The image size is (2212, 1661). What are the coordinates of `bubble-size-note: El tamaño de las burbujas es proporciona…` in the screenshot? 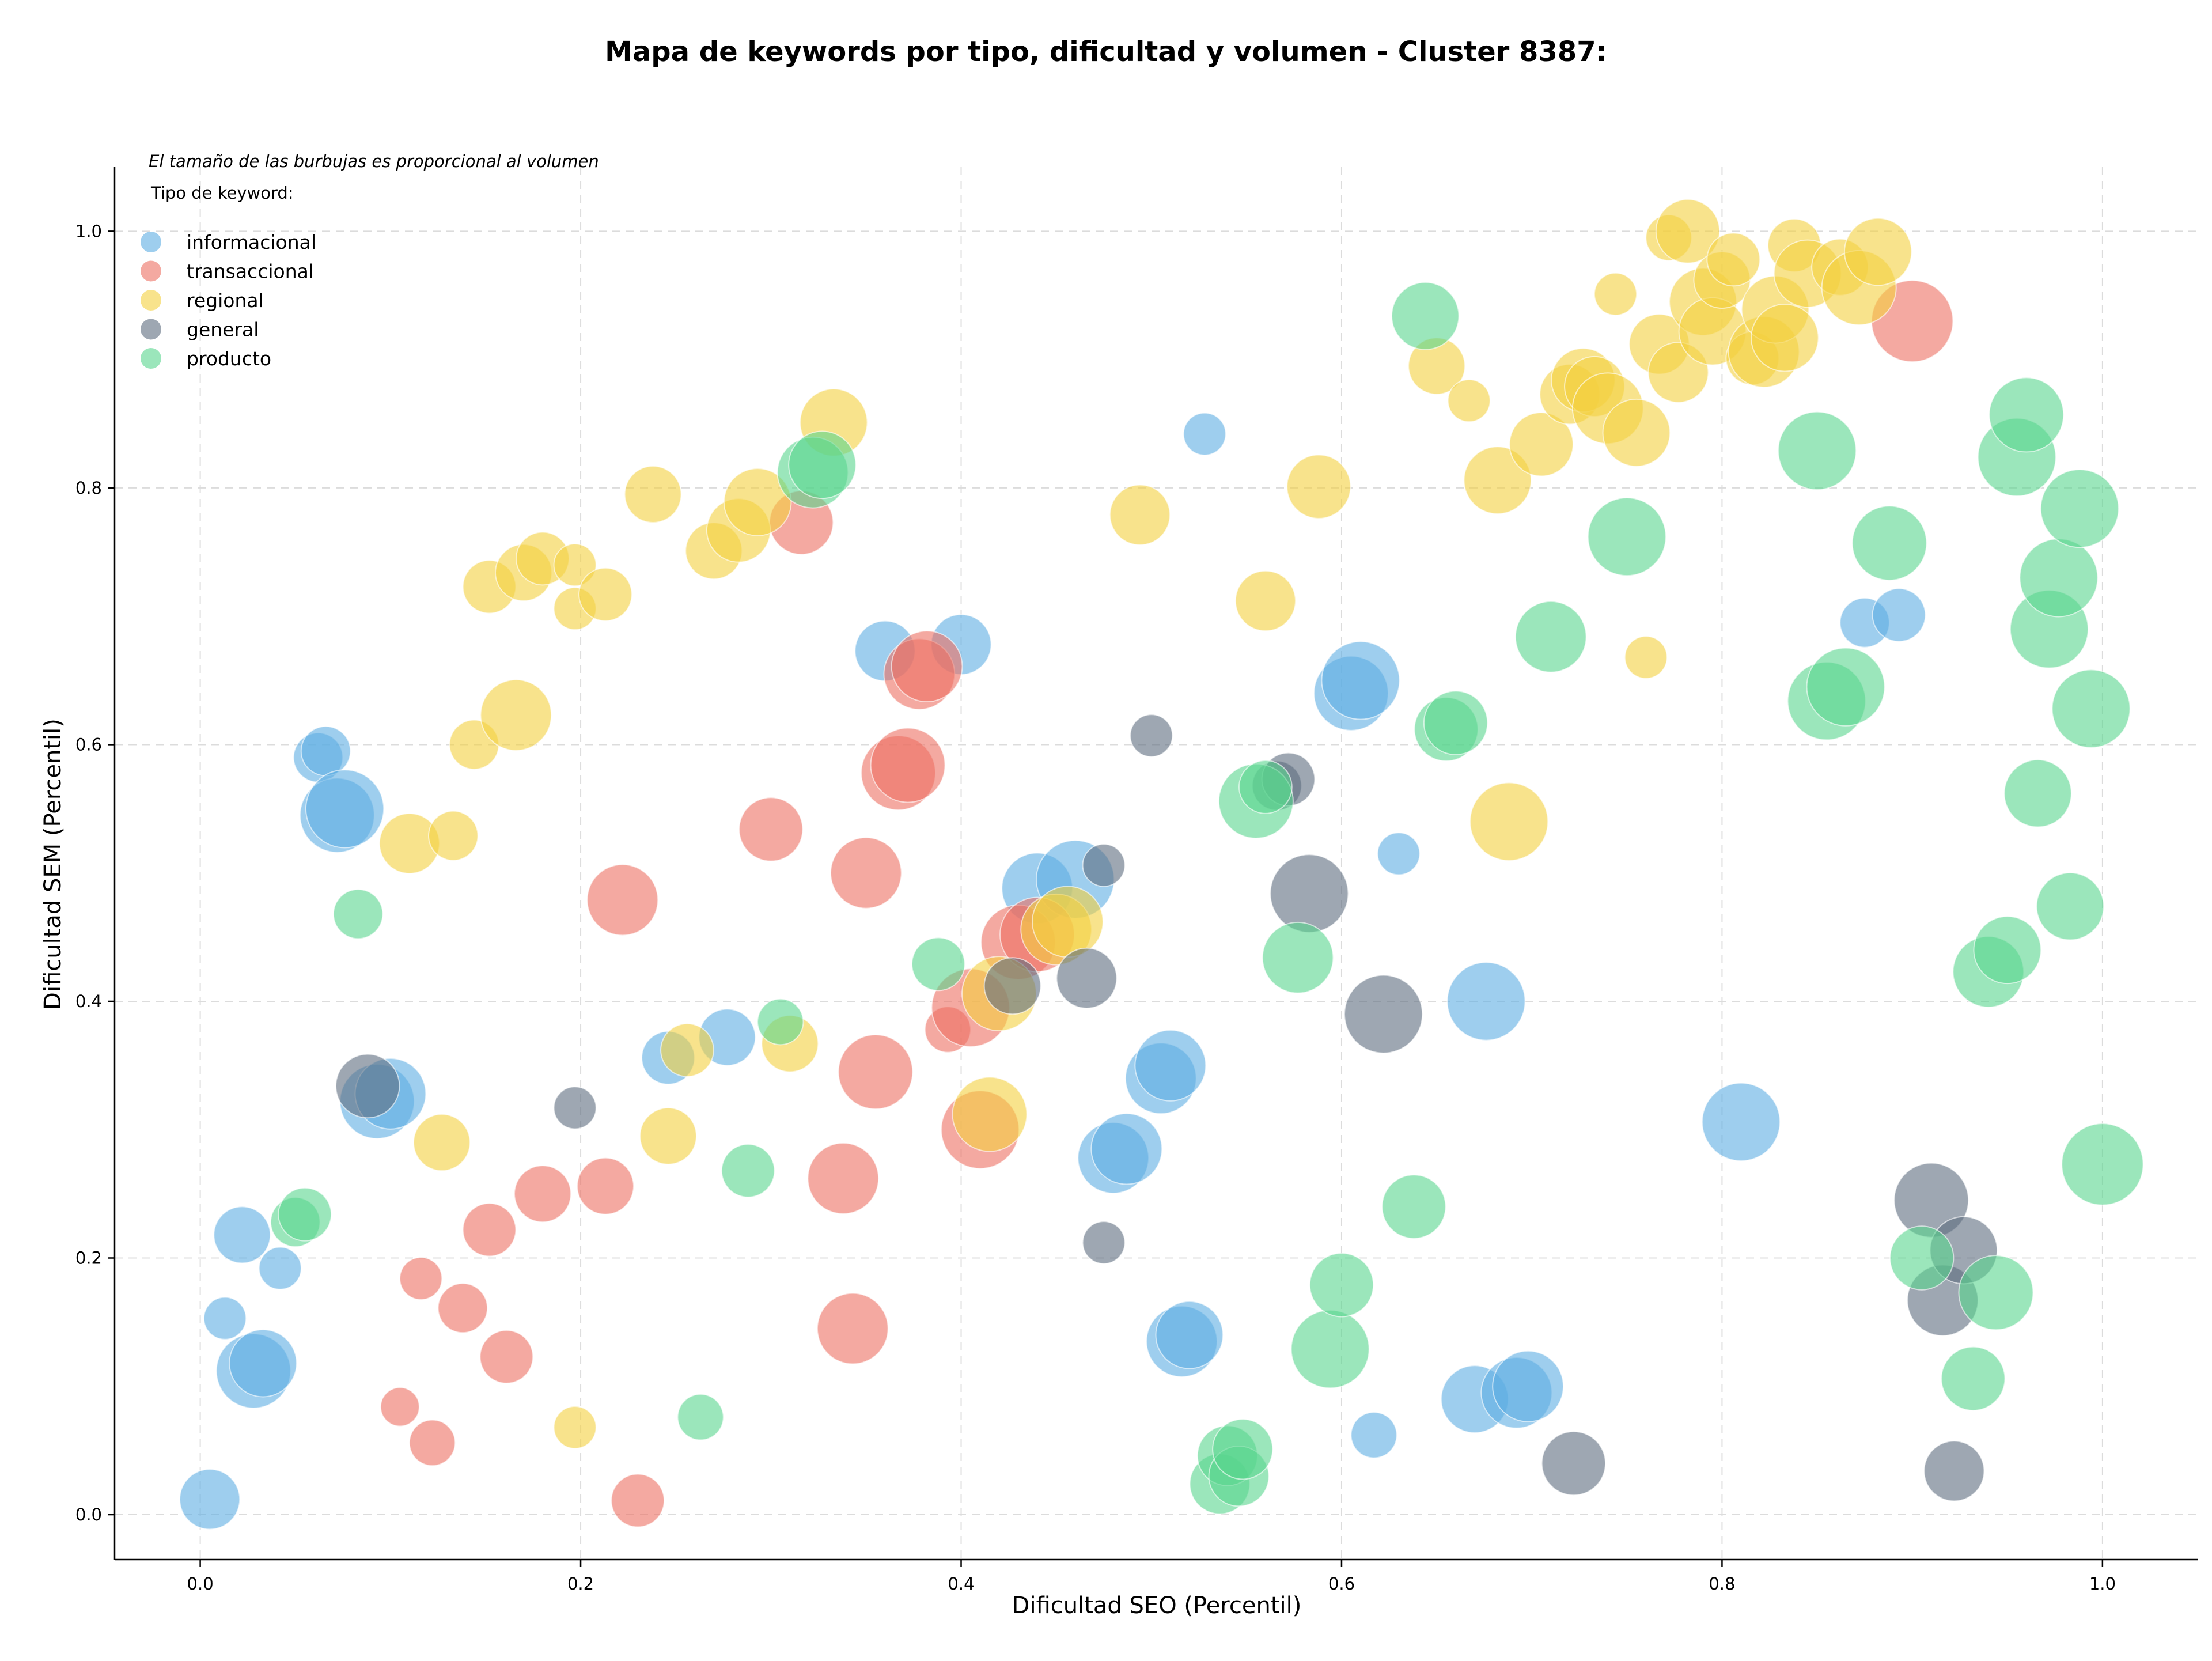 It's located at (374, 161).